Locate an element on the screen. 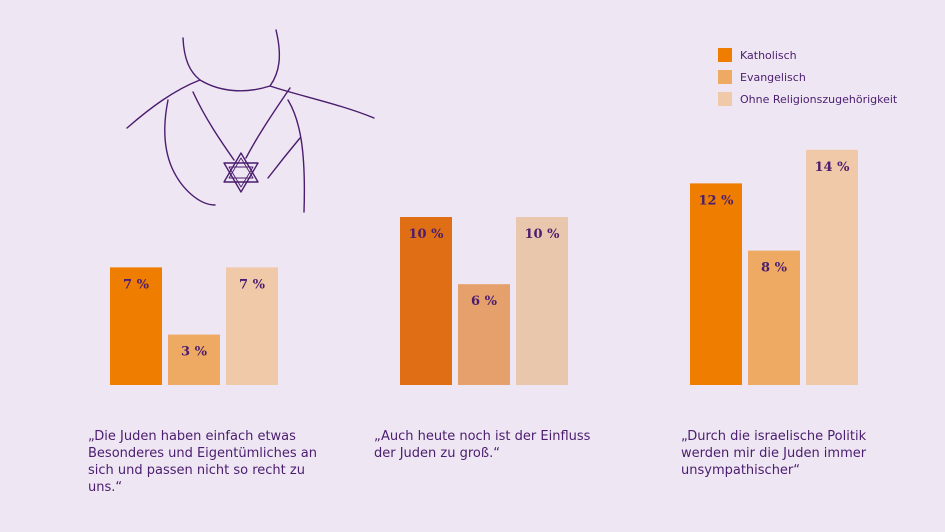 The width and height of the screenshot is (945, 532). star-of-david-necklace-icon is located at coordinates (250, 121).